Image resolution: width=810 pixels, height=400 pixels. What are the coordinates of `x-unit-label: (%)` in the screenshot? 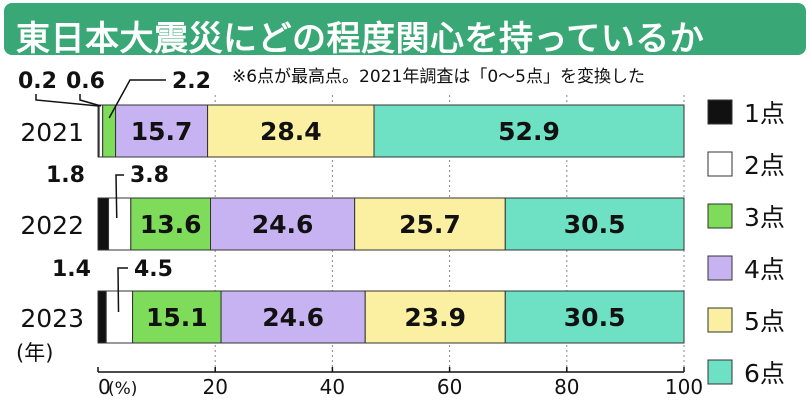 It's located at (122, 389).